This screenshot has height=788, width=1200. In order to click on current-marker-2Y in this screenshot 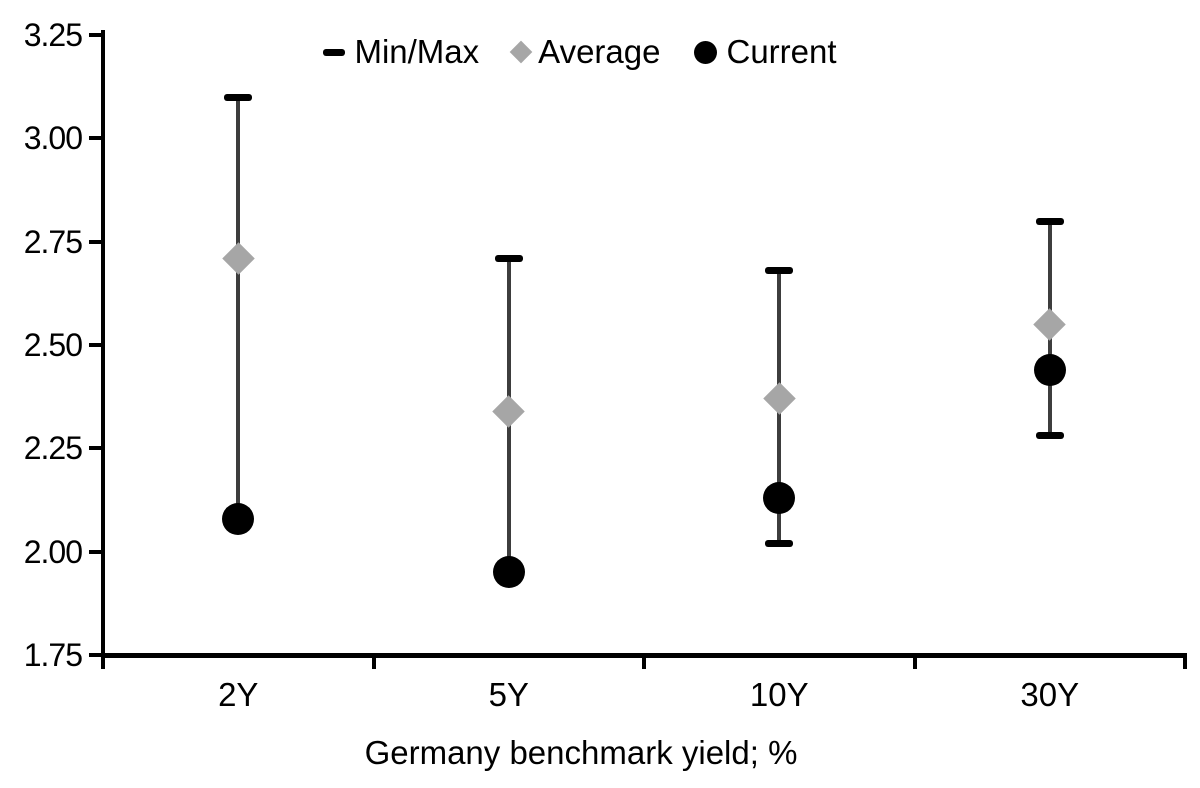, I will do `click(238, 518)`.